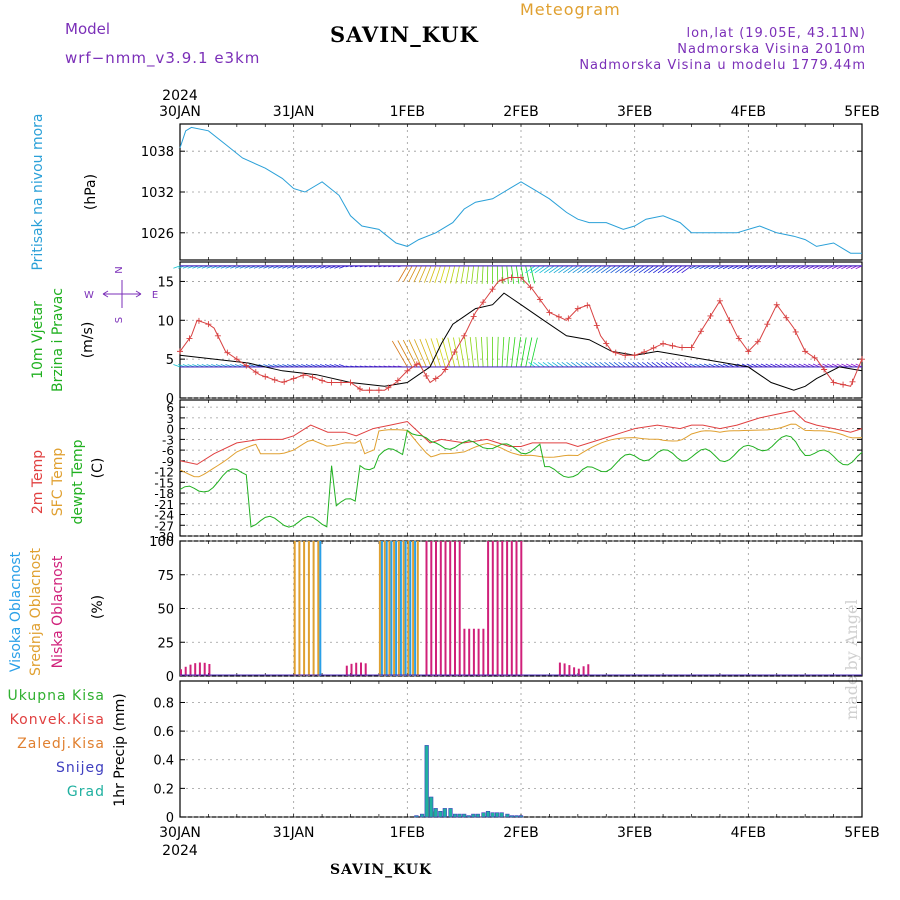 This screenshot has height=900, width=900. What do you see at coordinates (170, 818) in the screenshot?
I see `y-tick-label: 0` at bounding box center [170, 818].